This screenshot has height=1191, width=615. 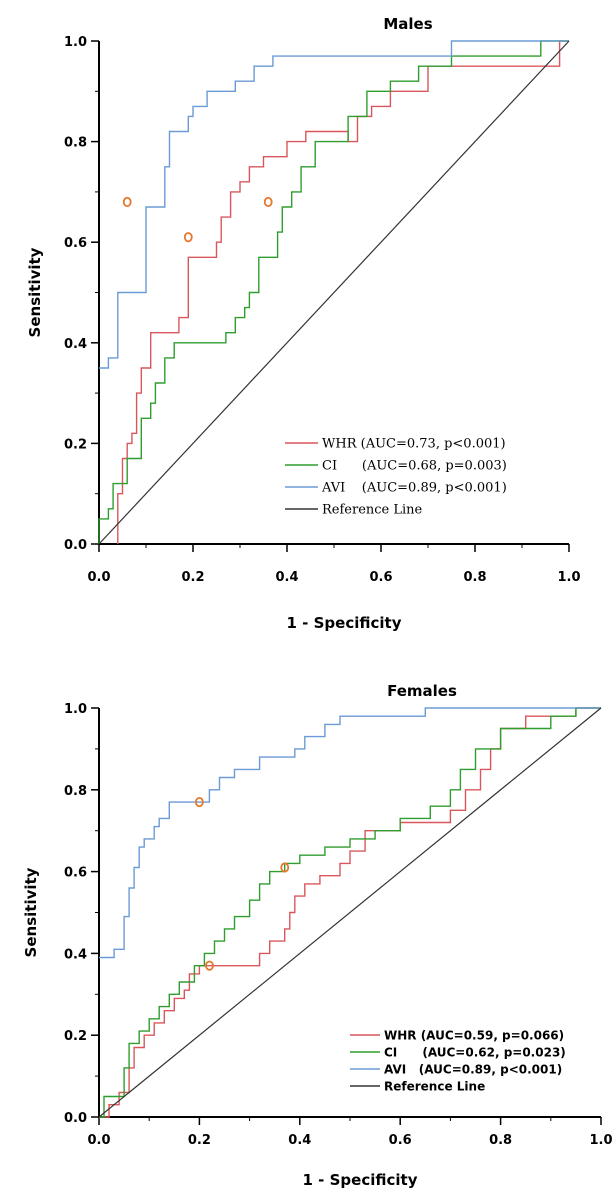 I want to click on legend-label: CI (AUC=0.62, p=0.023), so click(x=475, y=1053).